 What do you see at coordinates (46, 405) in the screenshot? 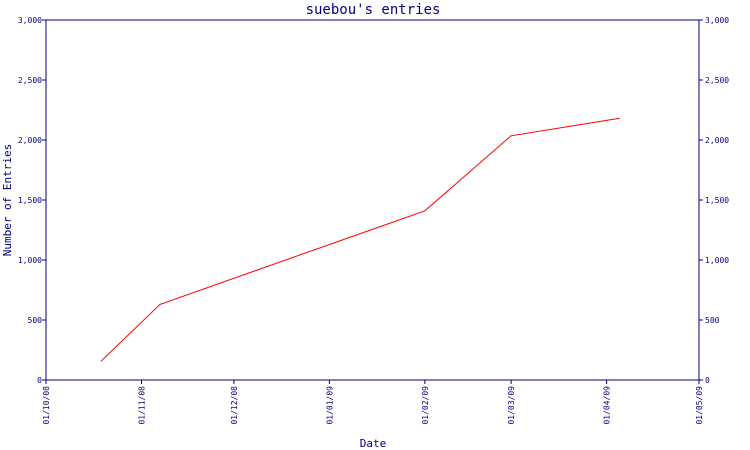
I see `x-tick-label: 01/10/08` at bounding box center [46, 405].